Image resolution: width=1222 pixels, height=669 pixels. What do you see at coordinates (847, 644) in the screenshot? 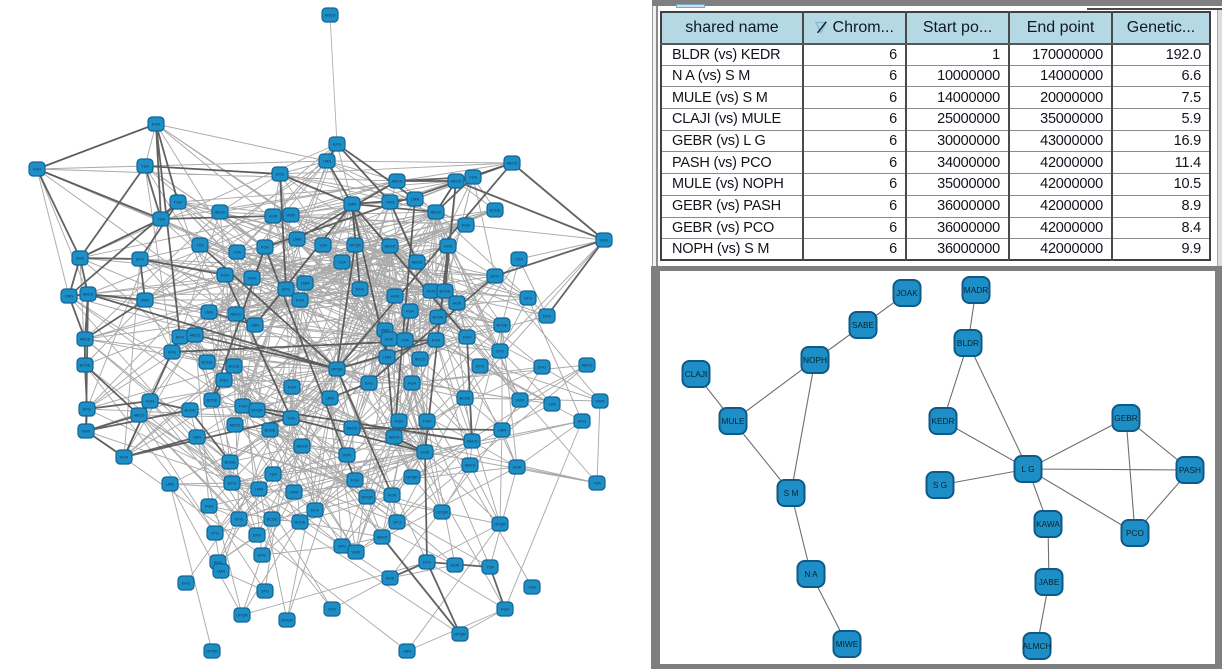
I see `svg-text: MIWE` at bounding box center [847, 644].